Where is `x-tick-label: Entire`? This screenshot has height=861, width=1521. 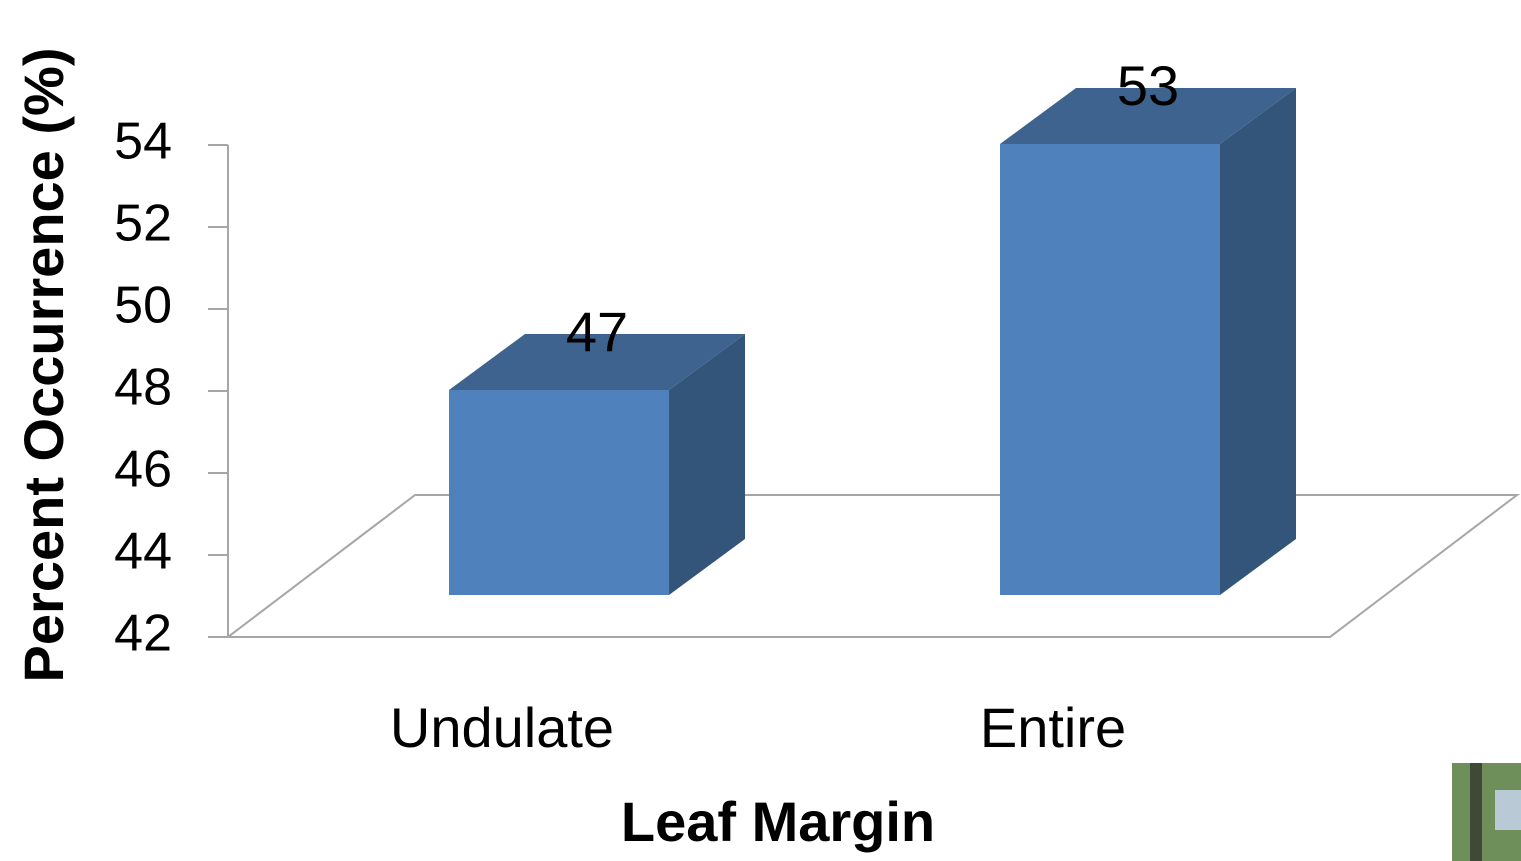 x-tick-label: Entire is located at coordinates (1053, 727).